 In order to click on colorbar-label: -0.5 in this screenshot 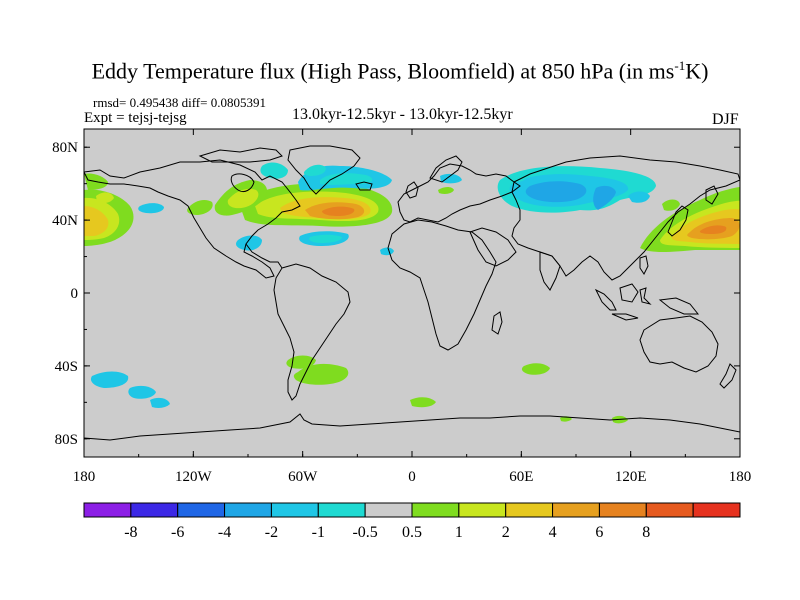, I will do `click(364, 532)`.